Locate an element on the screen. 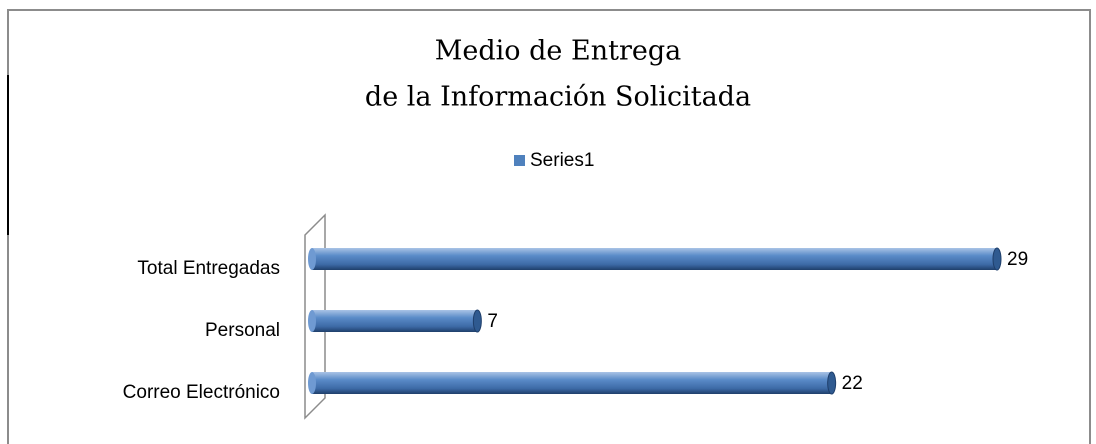 The image size is (1096, 444). legend-label: Series1 is located at coordinates (562, 160).